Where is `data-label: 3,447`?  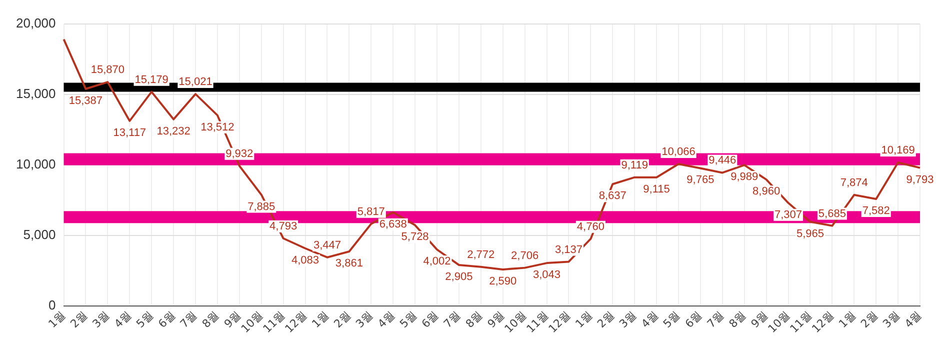 data-label: 3,447 is located at coordinates (327, 245).